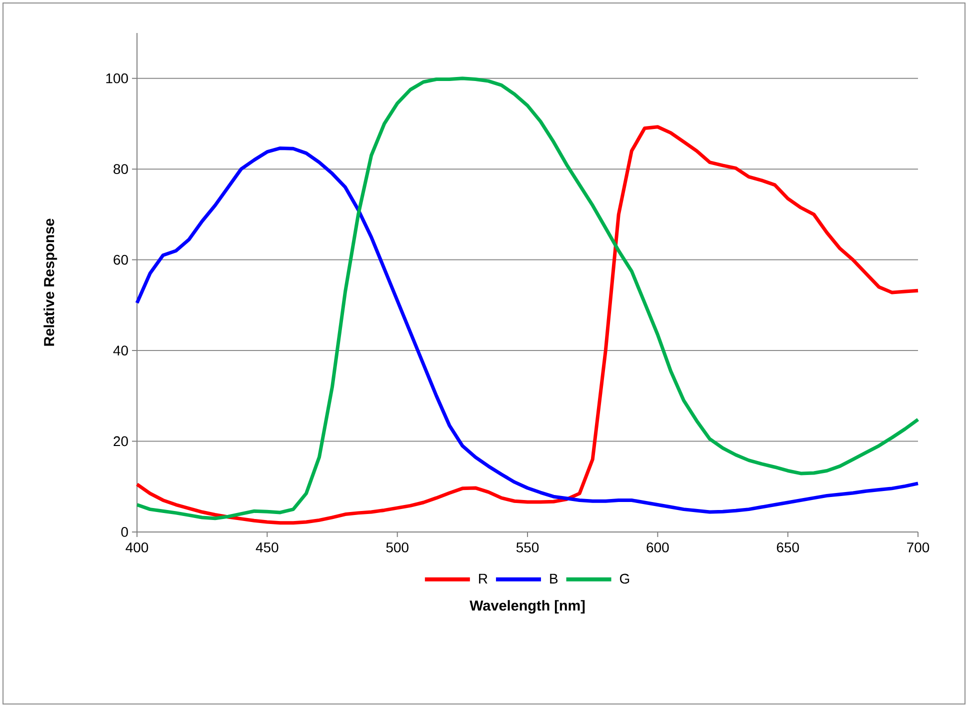 This screenshot has width=968, height=707. What do you see at coordinates (787, 547) in the screenshot?
I see `x-tick-label: 650` at bounding box center [787, 547].